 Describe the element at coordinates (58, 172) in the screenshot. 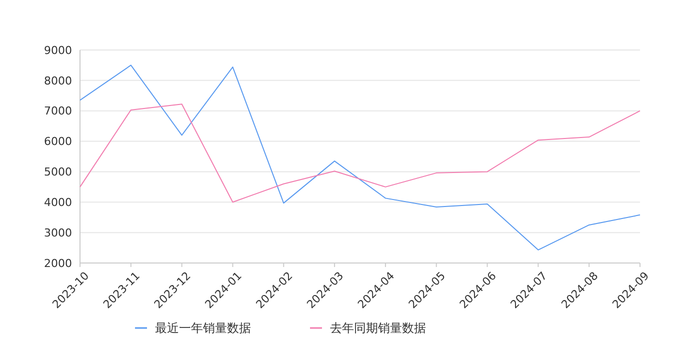

I see `y-tick-label: 5000` at that location.